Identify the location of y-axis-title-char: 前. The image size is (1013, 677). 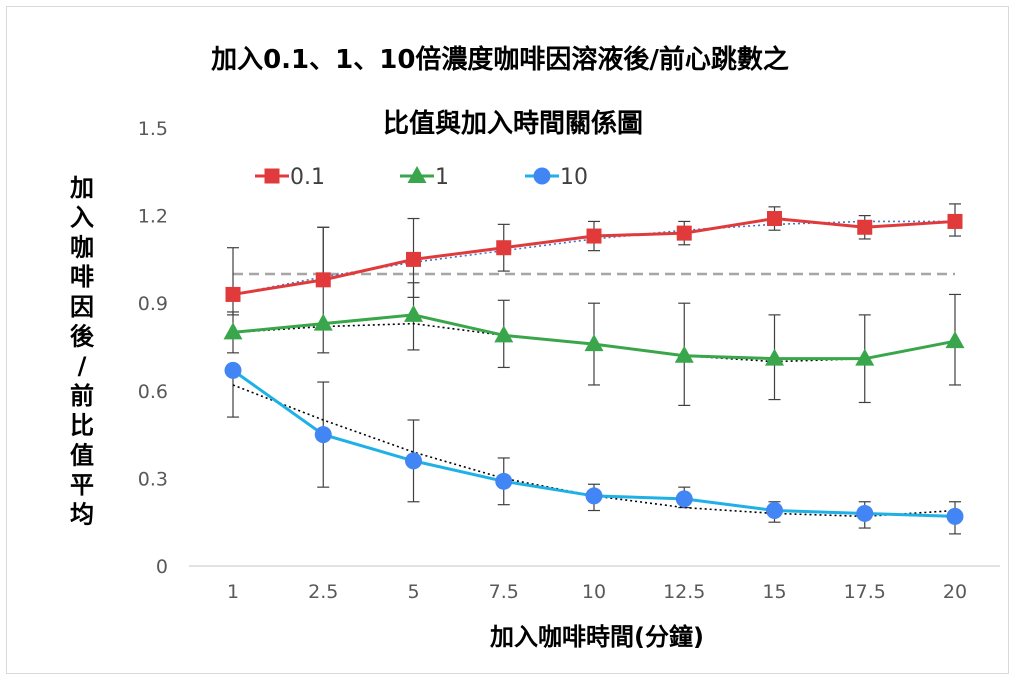
(82, 396).